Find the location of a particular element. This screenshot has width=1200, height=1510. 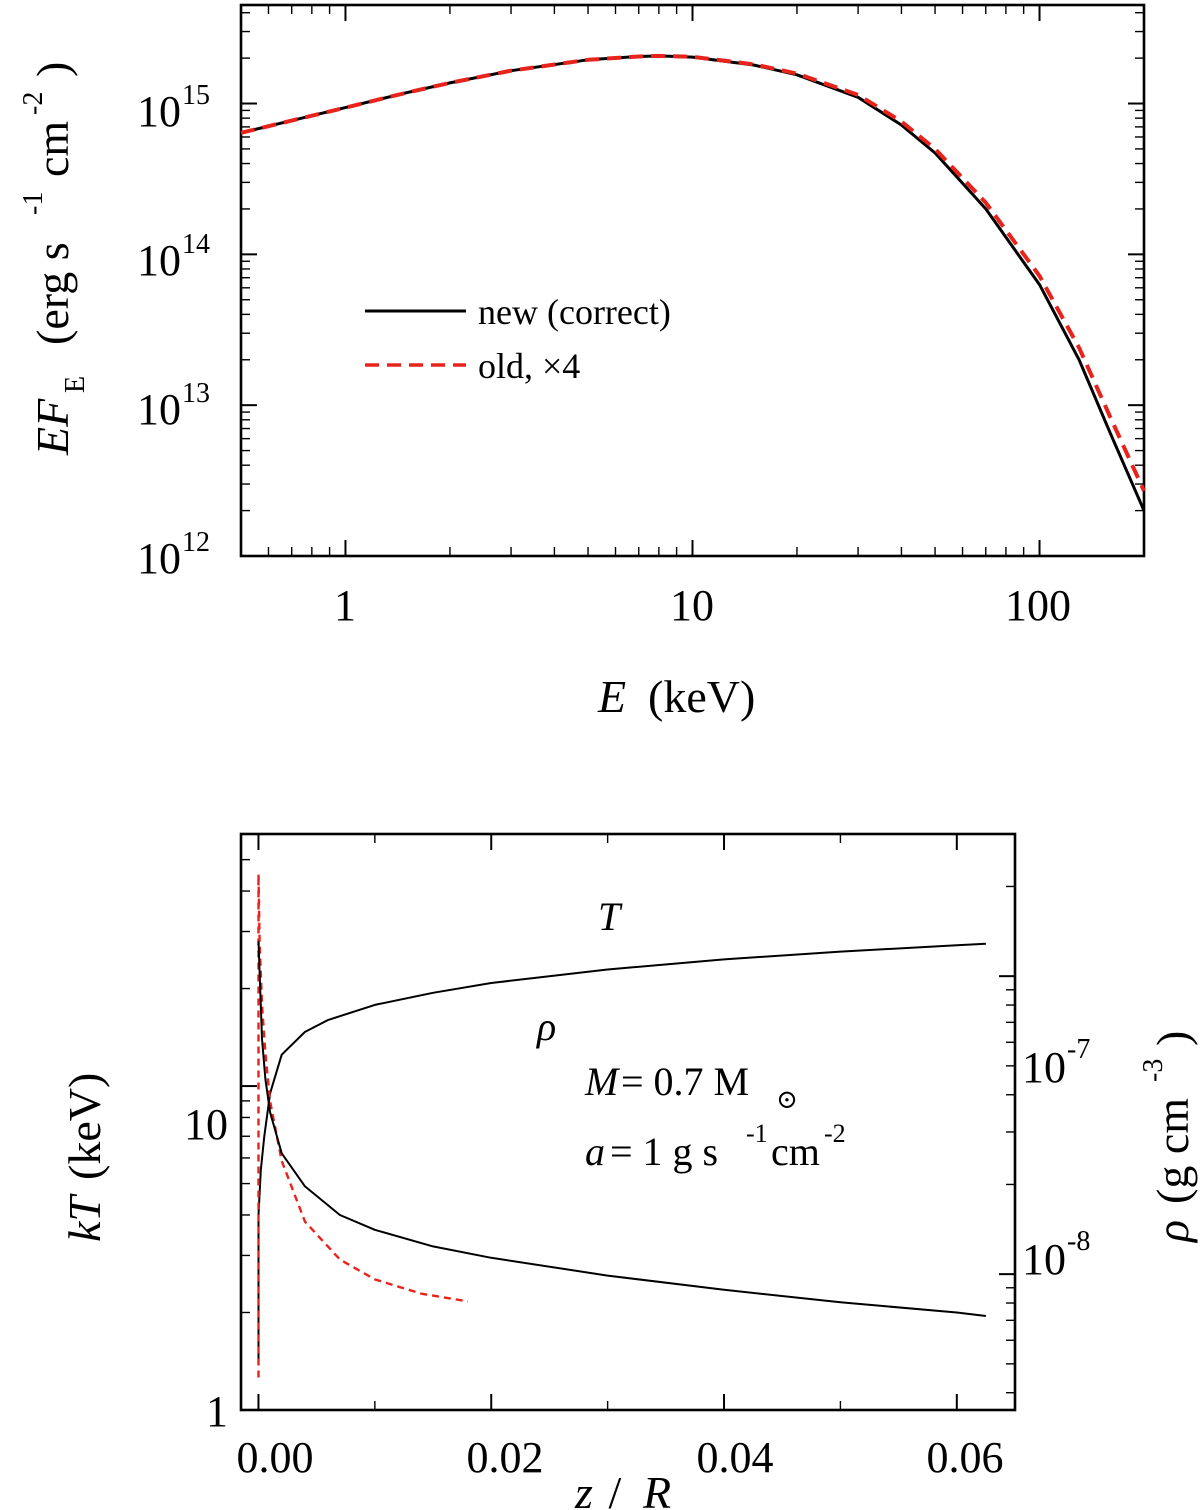

annotation-rho-label: ρ is located at coordinates (545, 1026).